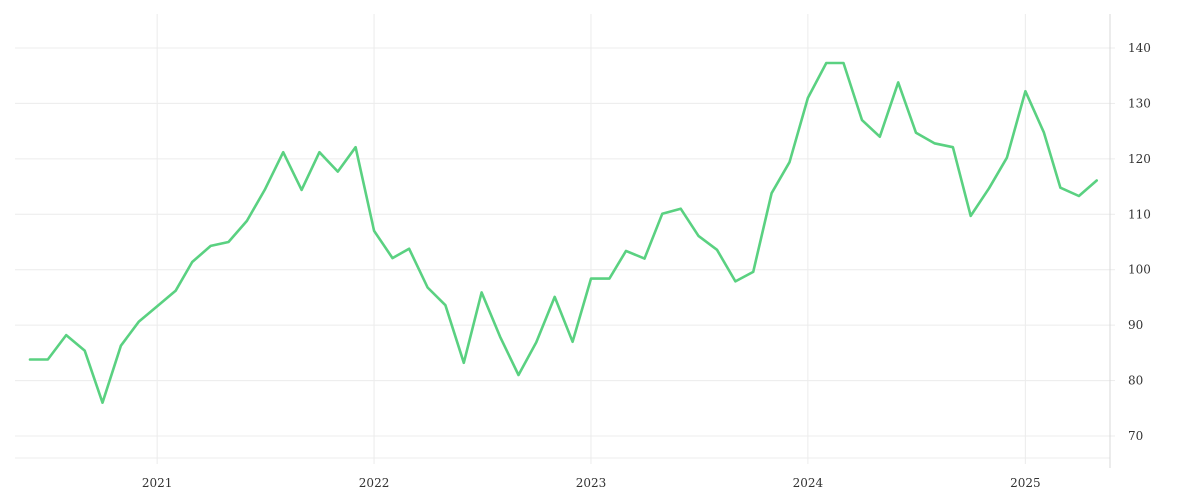 The height and width of the screenshot is (500, 1200). I want to click on y-tick-label-90: 90, so click(1135, 325).